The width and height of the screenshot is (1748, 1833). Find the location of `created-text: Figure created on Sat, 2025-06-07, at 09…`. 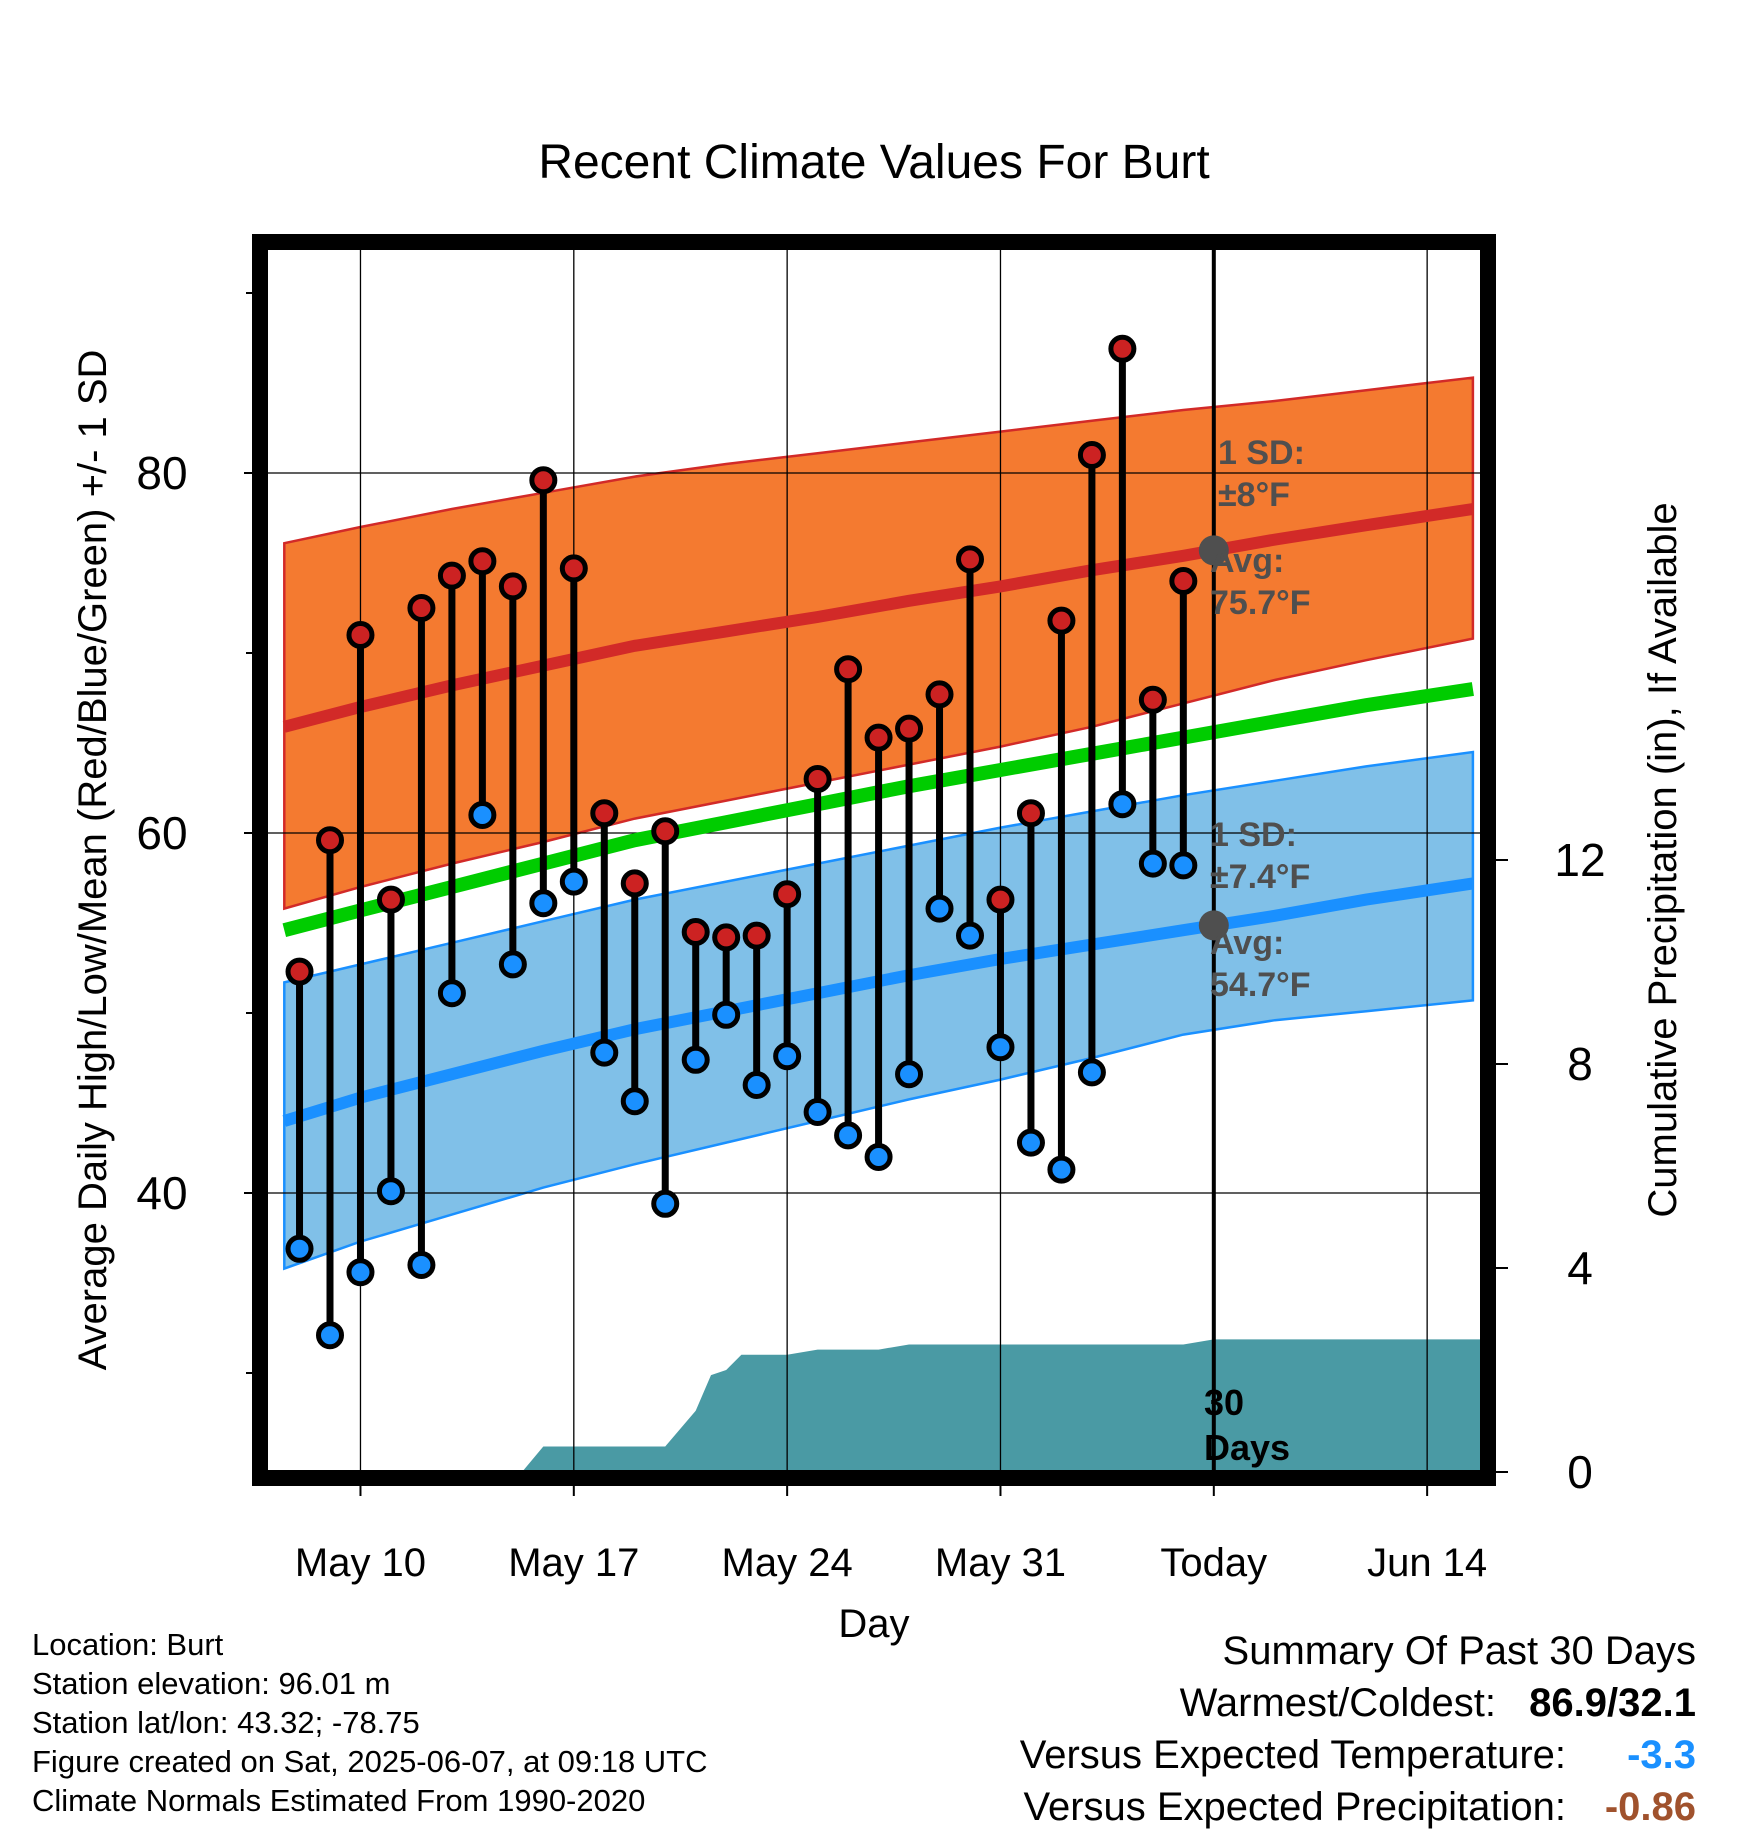

created-text: Figure created on Sat, 2025-06-07, at 09… is located at coordinates (370, 1761).